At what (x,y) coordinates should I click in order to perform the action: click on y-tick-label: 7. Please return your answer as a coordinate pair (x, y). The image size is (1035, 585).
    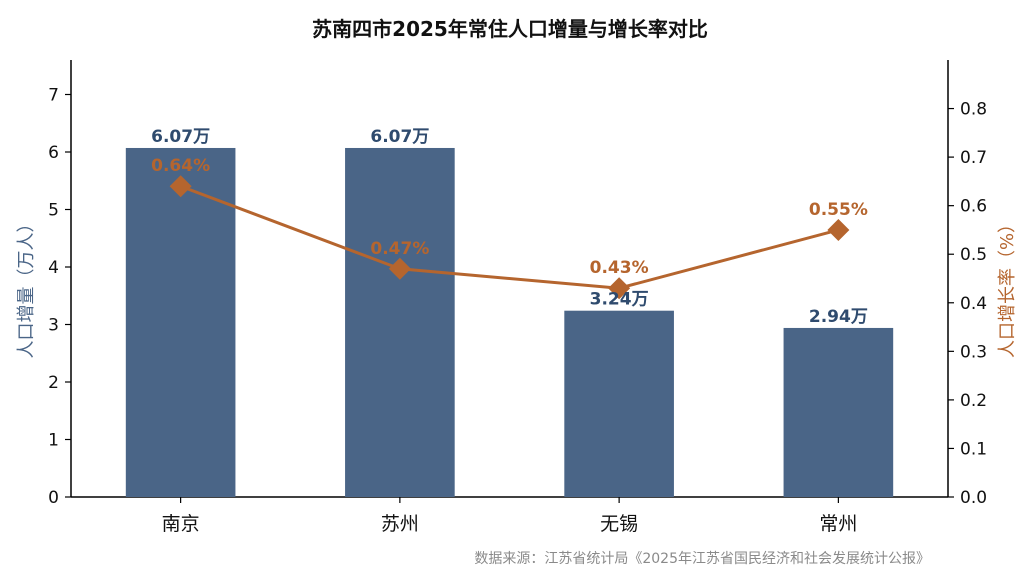
    Looking at the image, I should click on (53, 96).